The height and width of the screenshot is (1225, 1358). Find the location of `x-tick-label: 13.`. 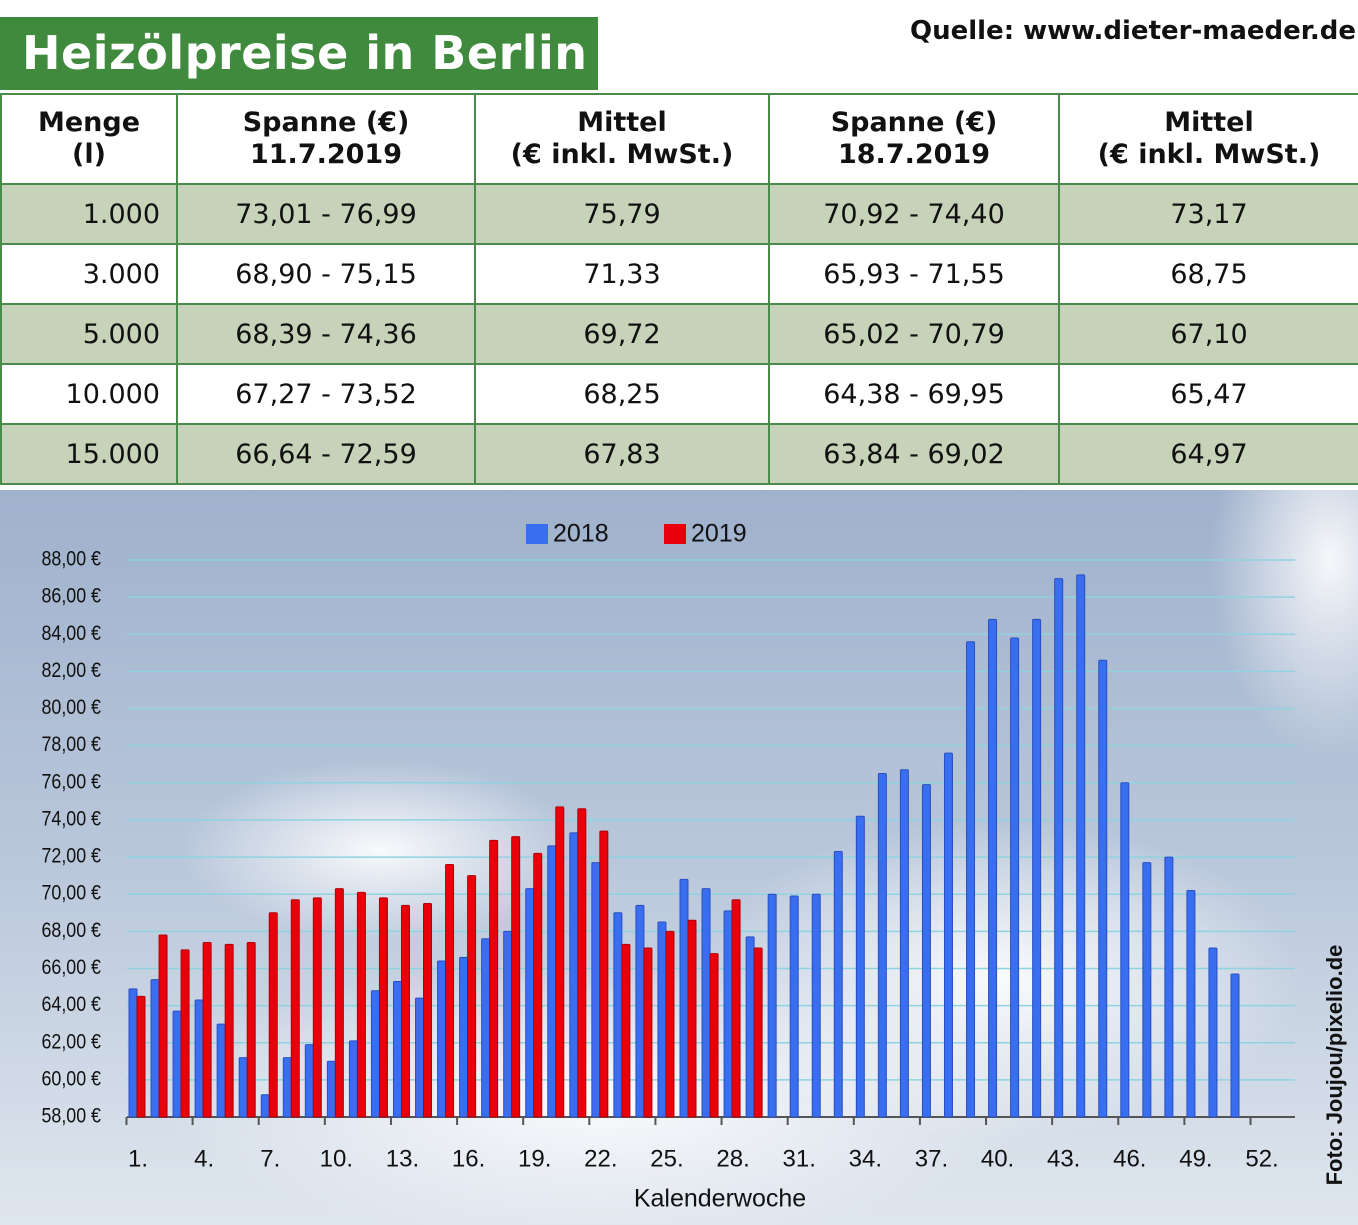

x-tick-label: 13. is located at coordinates (402, 1158).